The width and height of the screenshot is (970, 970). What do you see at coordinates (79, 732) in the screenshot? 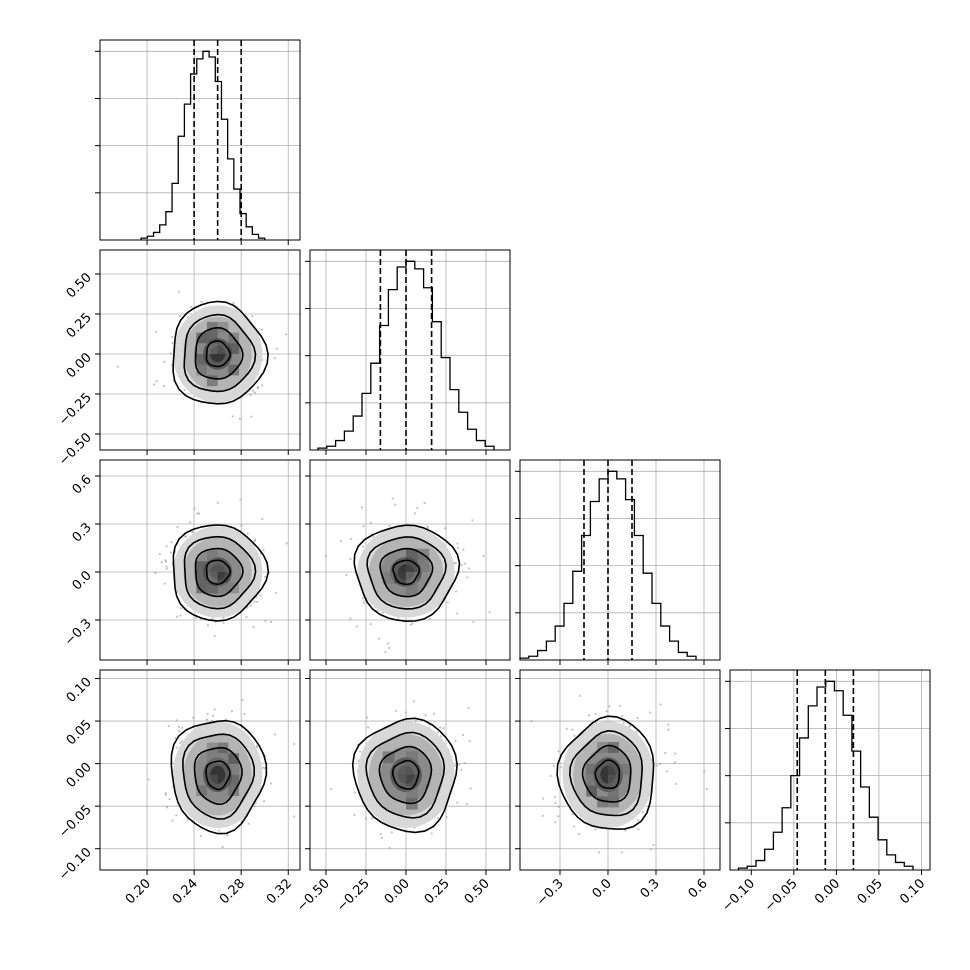
I see `y-tick-label-p4: 0.05` at bounding box center [79, 732].